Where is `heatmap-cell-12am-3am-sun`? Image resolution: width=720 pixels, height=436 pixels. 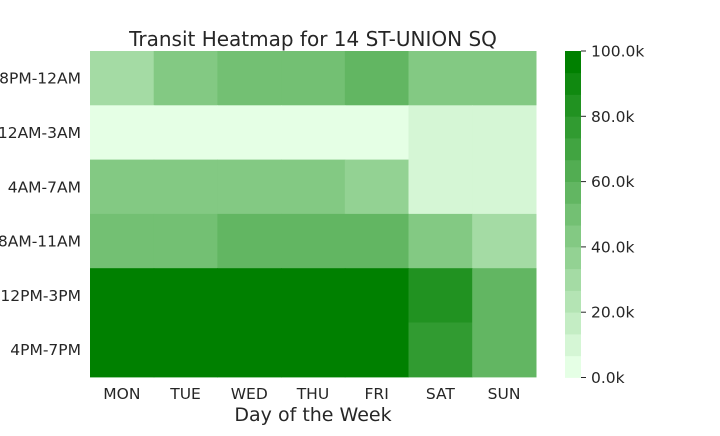
heatmap-cell-12am-3am-sun is located at coordinates (504, 133).